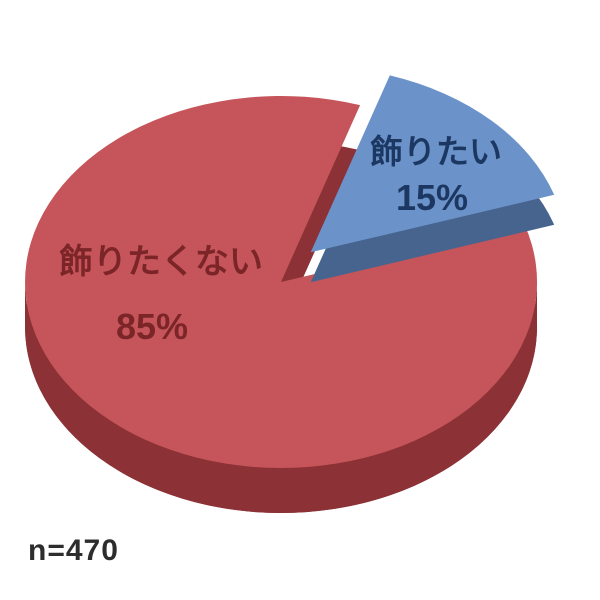  Describe the element at coordinates (436, 151) in the screenshot. I see `slice-label-0: 飾りたい` at that location.